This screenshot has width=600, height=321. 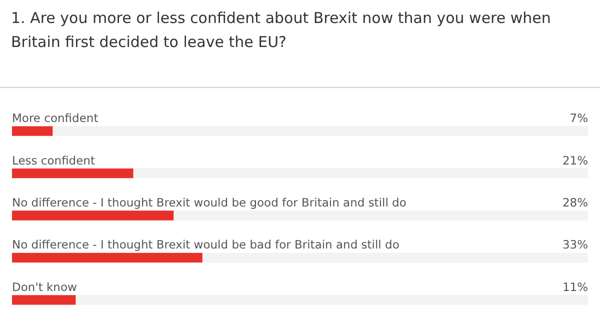 I want to click on data-label: 33%, so click(x=575, y=245).